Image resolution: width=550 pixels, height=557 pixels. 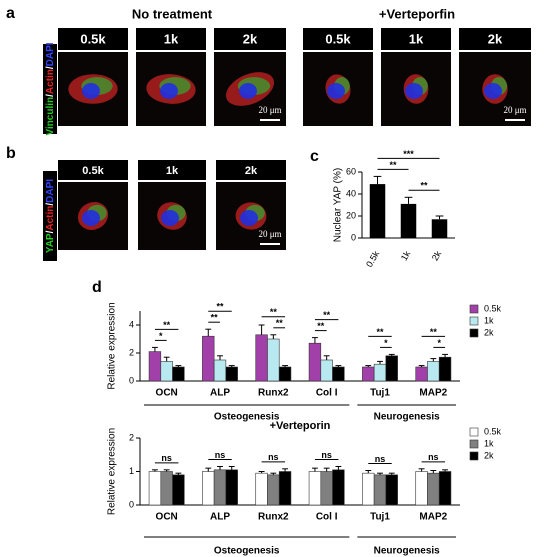 I want to click on panel-label: b, so click(x=11, y=153).